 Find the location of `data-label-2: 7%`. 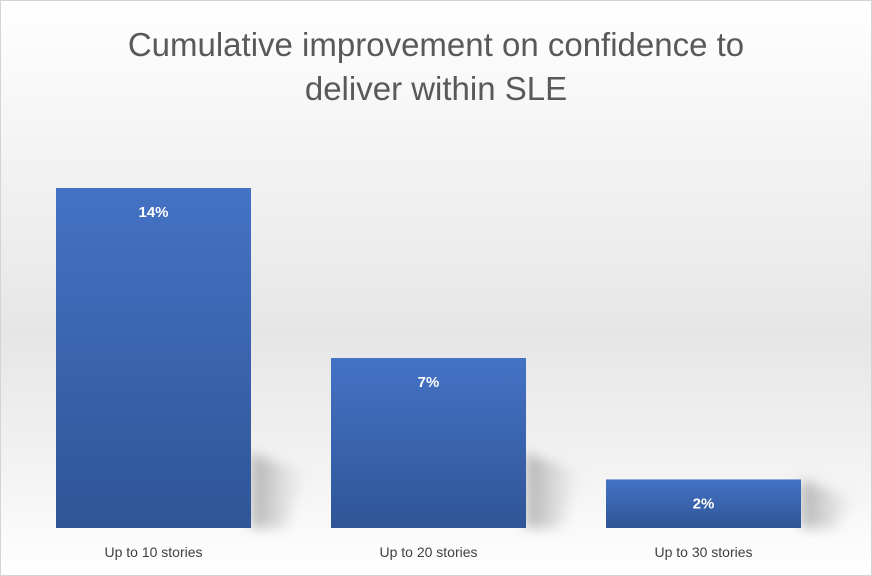

data-label-2: 7% is located at coordinates (429, 382).